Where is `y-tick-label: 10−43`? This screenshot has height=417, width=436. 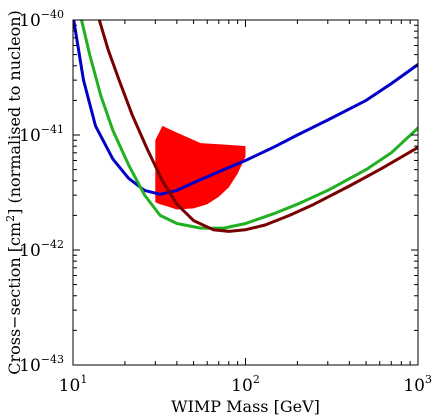
y-tick-label: 10−43 is located at coordinates (41, 364).